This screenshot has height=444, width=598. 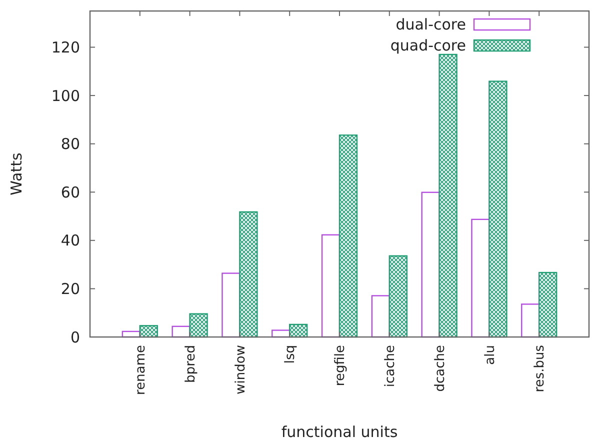 I want to click on y-axis-title: Watts, so click(x=16, y=174).